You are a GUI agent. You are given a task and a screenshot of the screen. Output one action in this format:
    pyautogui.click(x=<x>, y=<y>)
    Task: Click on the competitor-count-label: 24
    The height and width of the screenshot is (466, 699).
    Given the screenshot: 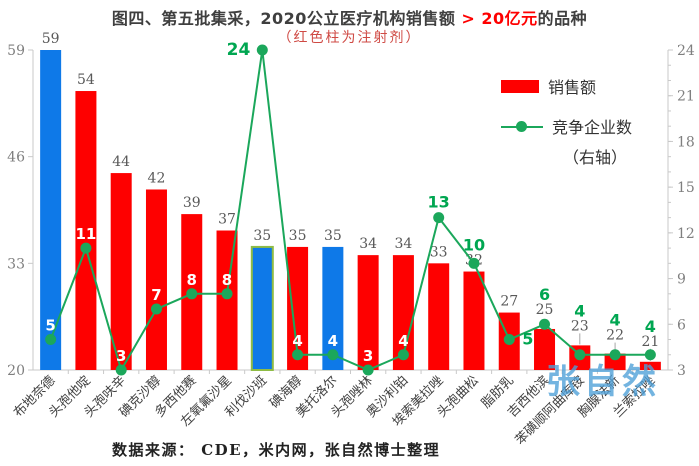 What is the action you would take?
    pyautogui.click(x=239, y=50)
    